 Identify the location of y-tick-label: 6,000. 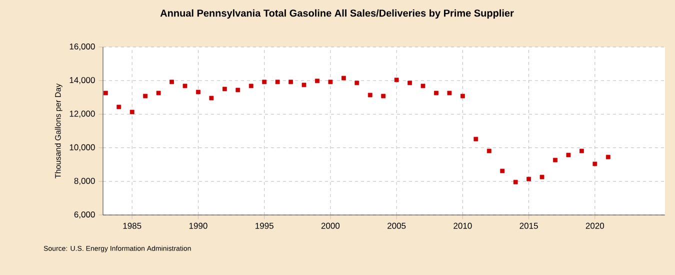
(84, 214).